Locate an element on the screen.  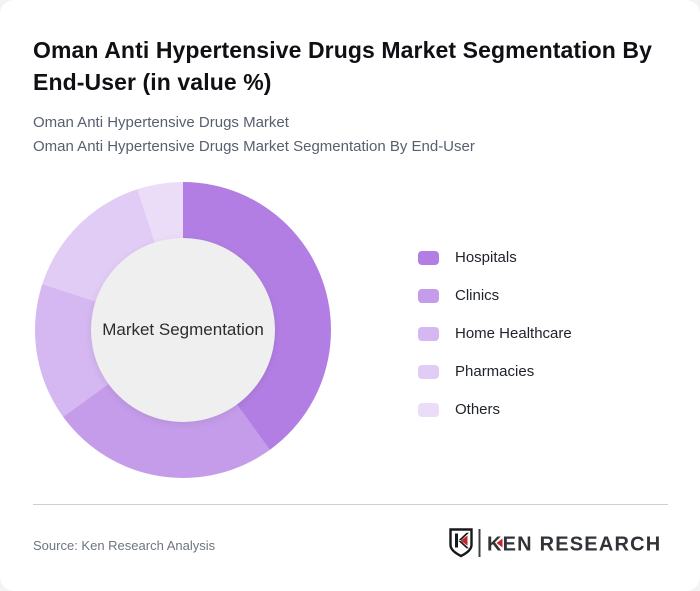
legend-item-pharmacies: Pharmacies is located at coordinates (495, 371).